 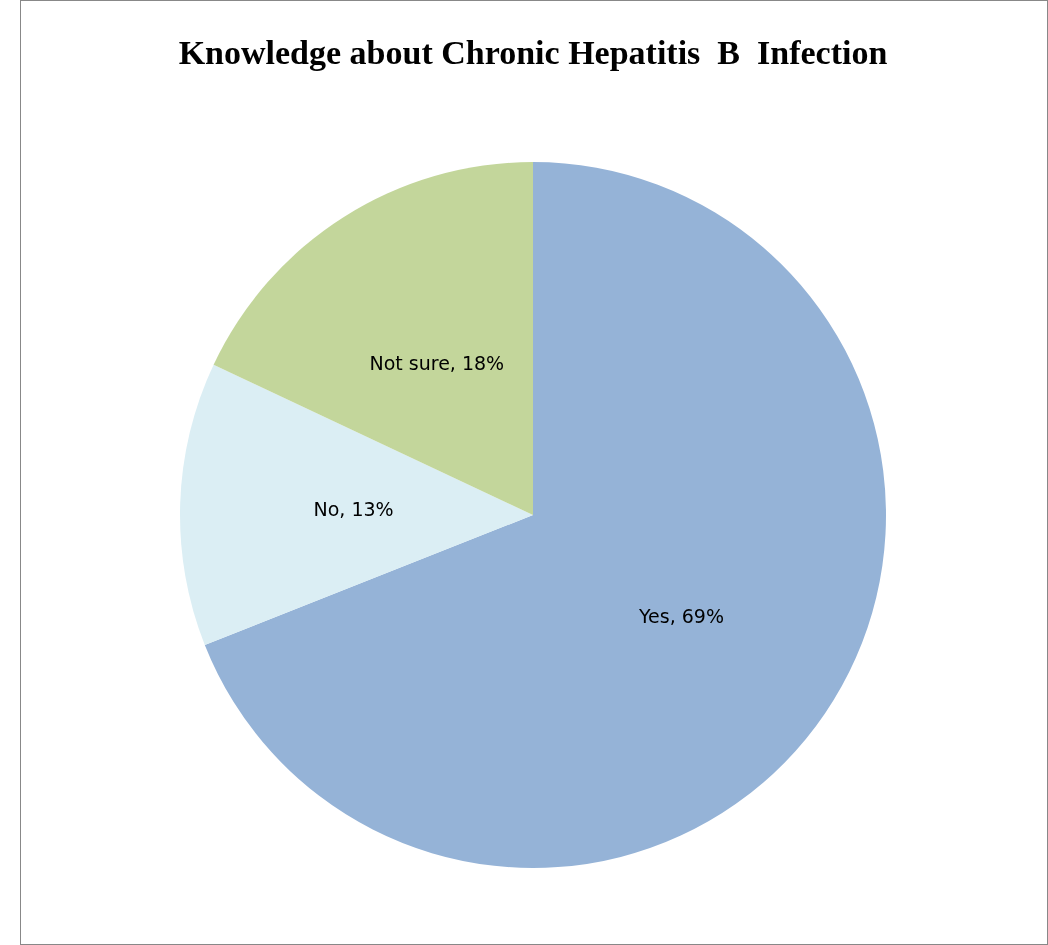 I want to click on data-label: , 18%, so click(x=477, y=363).